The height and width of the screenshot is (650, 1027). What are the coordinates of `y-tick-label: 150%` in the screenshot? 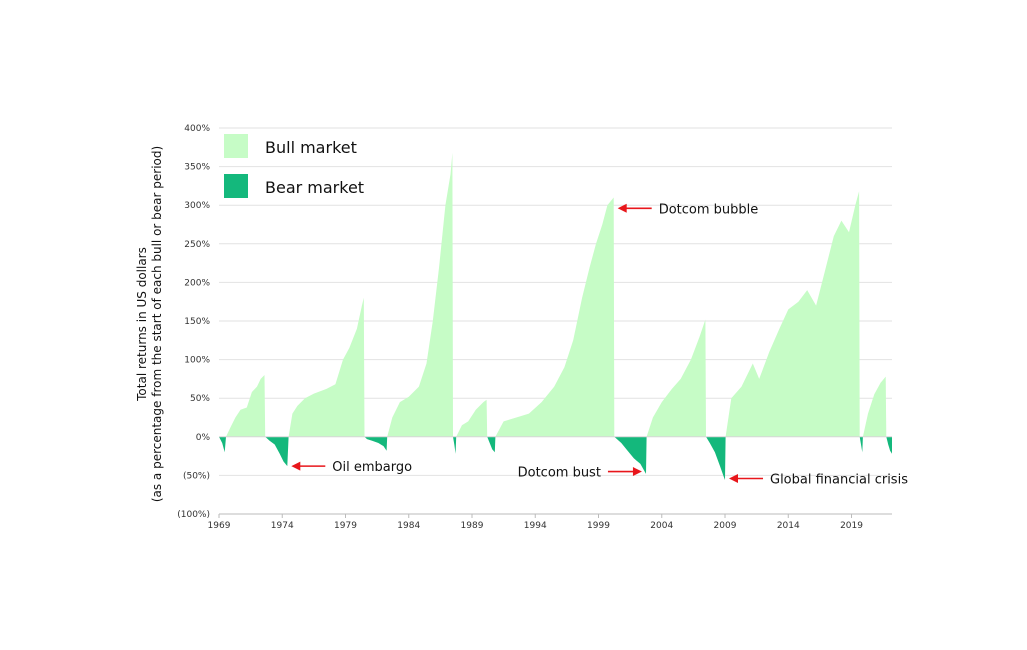 It's located at (197, 322).